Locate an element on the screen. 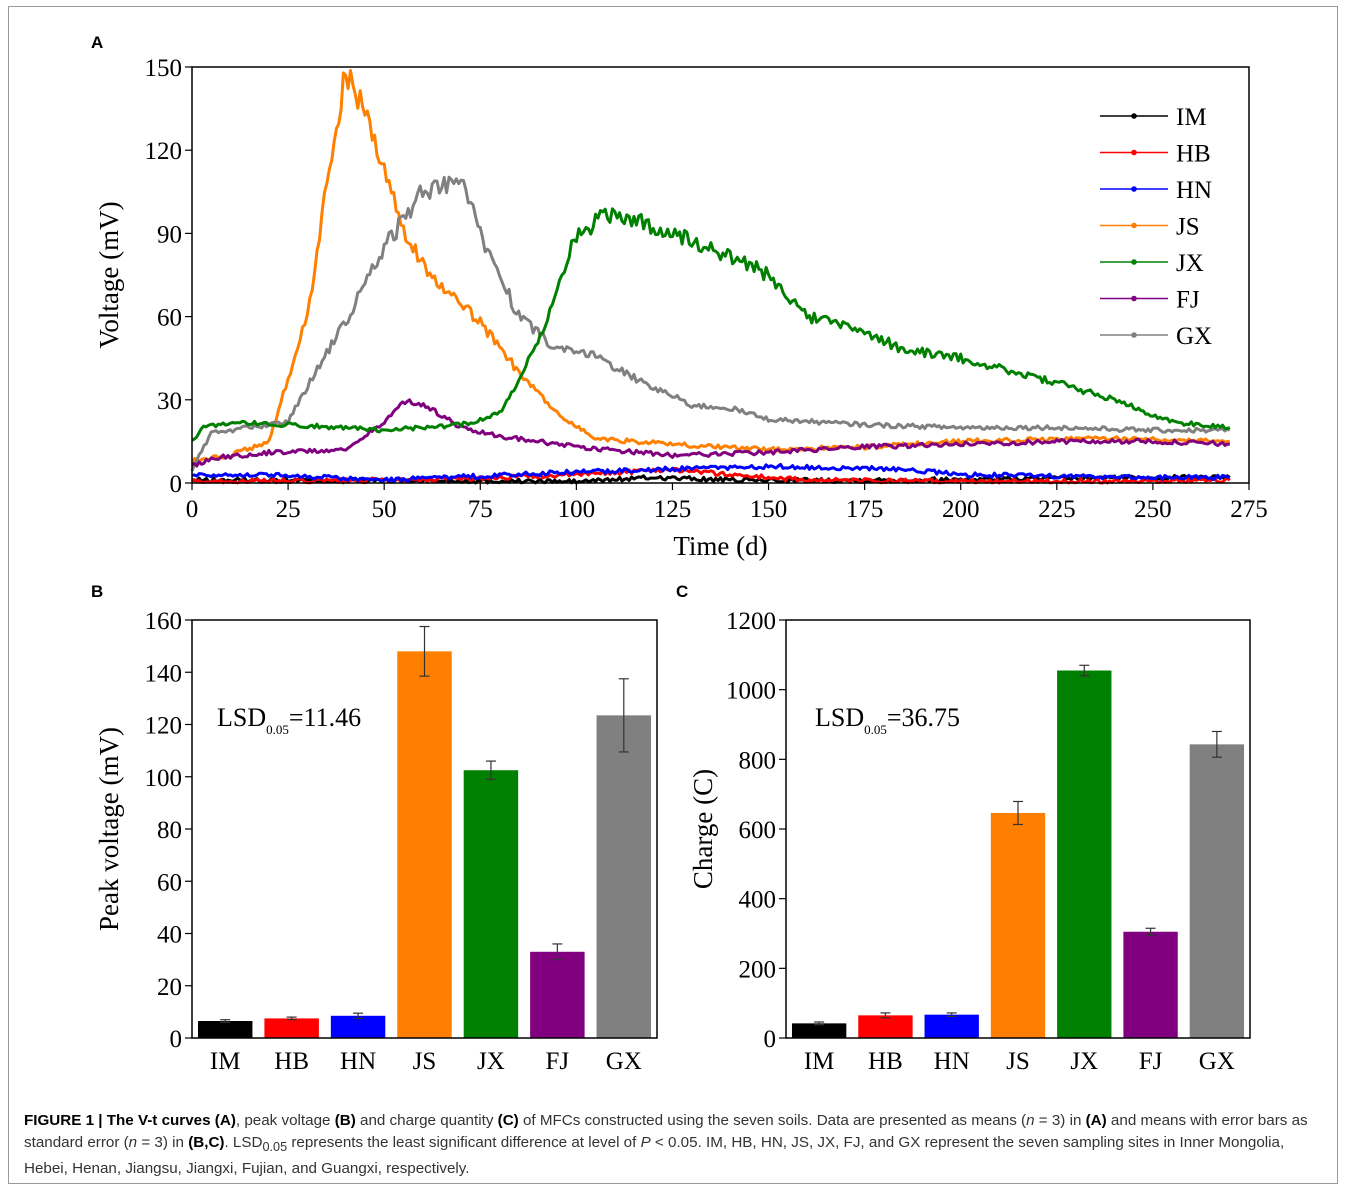  legend-label: JX is located at coordinates (1190, 263).